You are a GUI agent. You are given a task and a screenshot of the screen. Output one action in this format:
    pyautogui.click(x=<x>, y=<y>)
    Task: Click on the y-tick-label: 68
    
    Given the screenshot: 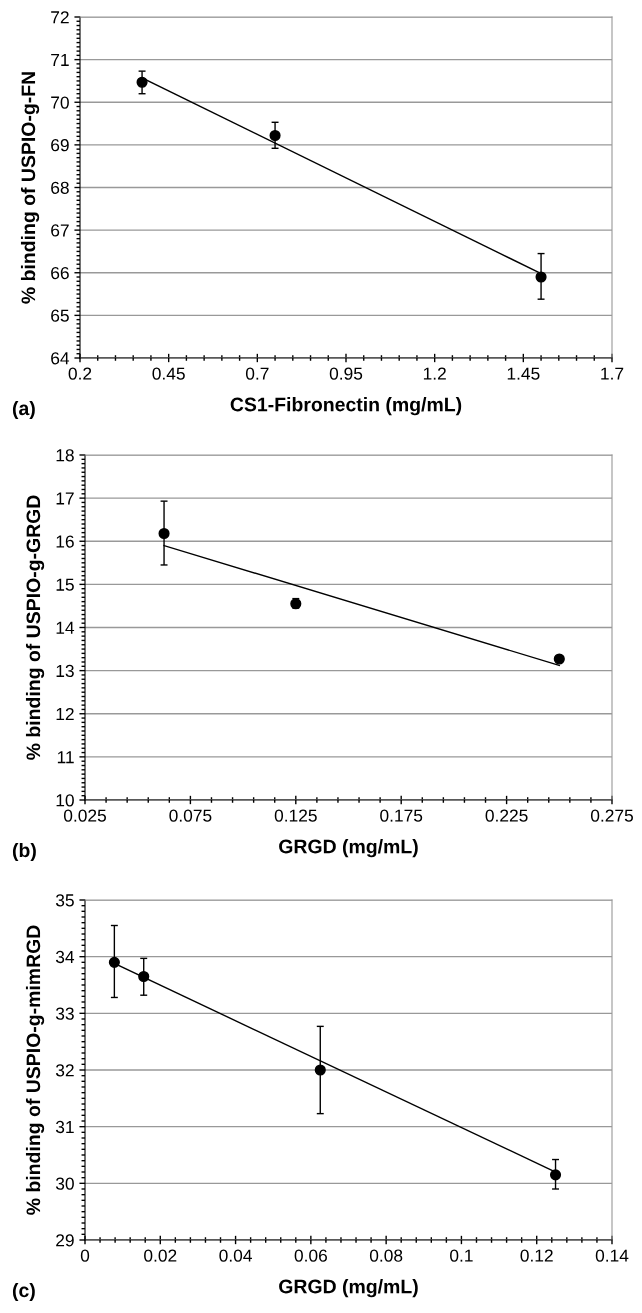 What is the action you would take?
    pyautogui.click(x=60, y=187)
    